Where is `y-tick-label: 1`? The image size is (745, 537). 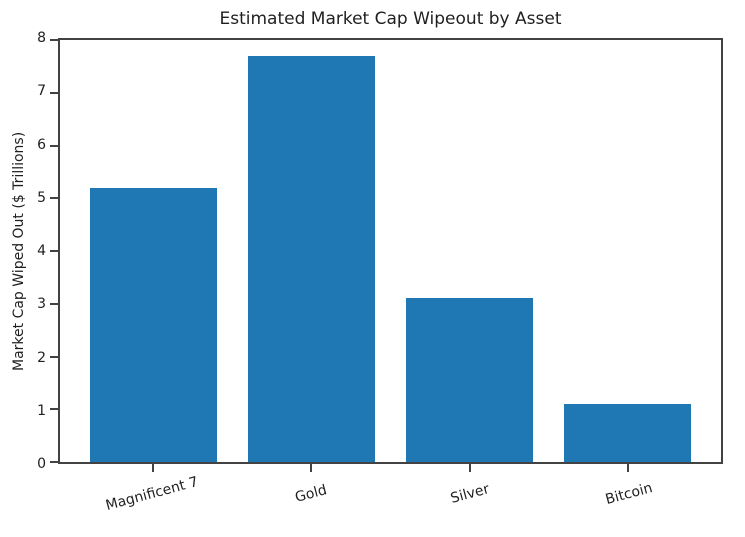 y-tick-label: 1 is located at coordinates (41, 410).